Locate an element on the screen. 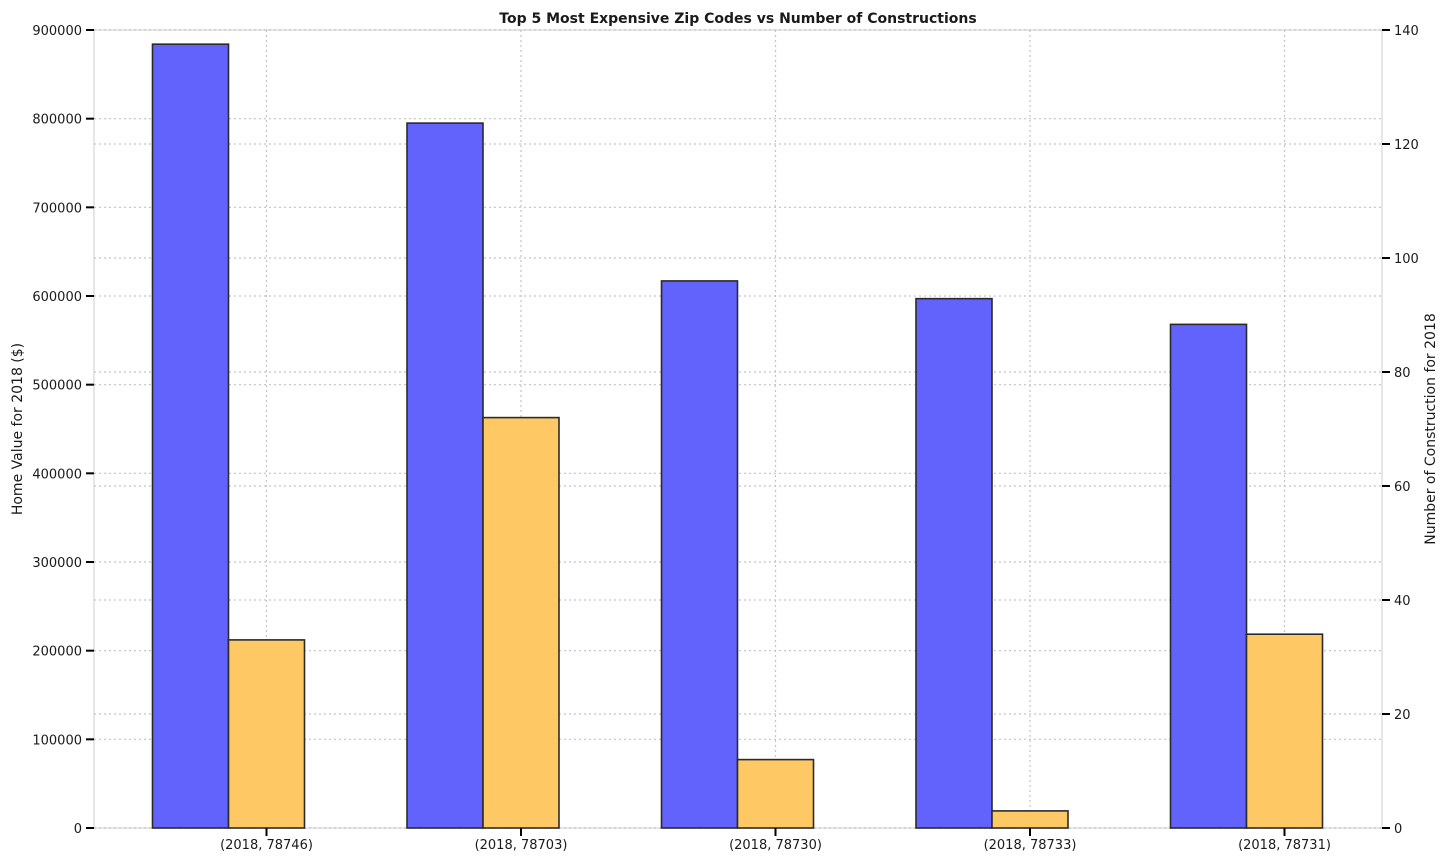 This screenshot has width=1440, height=868. y-right-tick-label: 60 is located at coordinates (1402, 487).